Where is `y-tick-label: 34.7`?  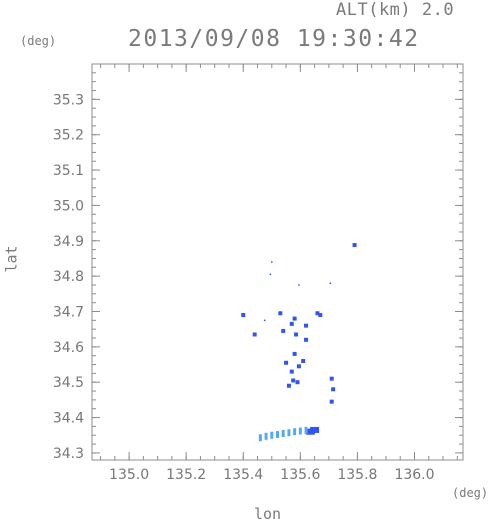
y-tick-label: 34.7 is located at coordinates (68, 313).